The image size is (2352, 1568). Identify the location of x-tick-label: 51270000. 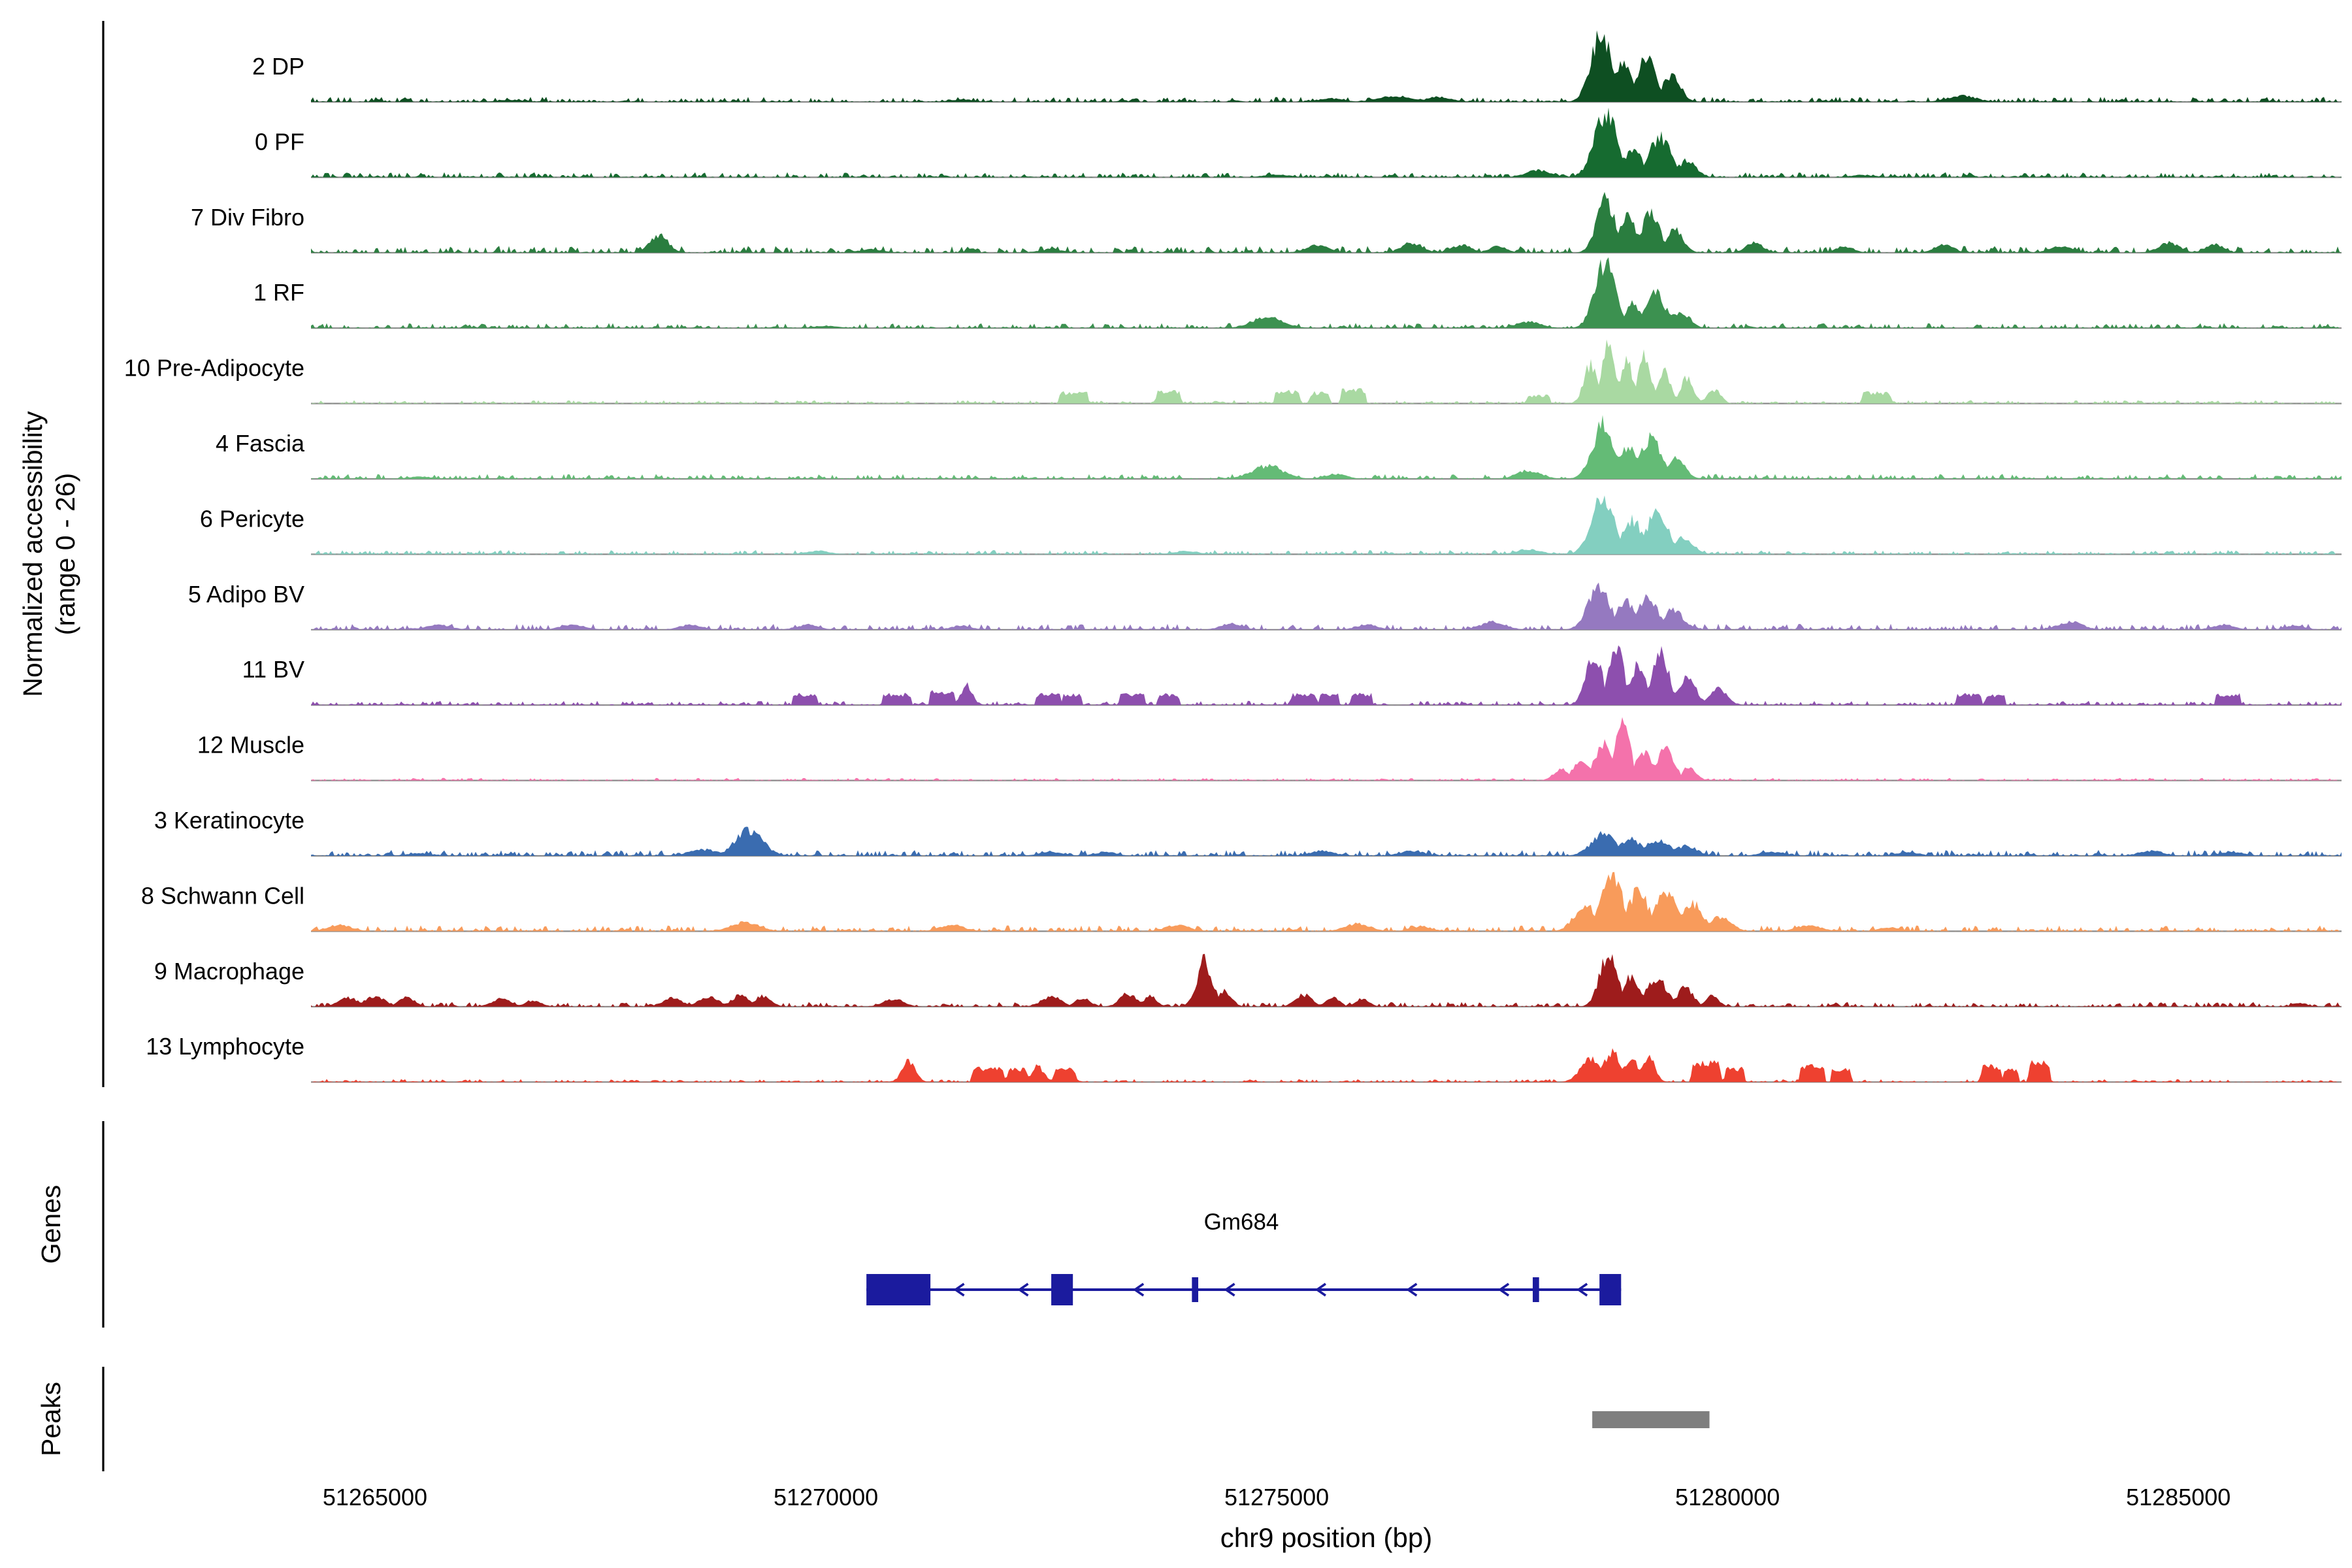
(826, 1497).